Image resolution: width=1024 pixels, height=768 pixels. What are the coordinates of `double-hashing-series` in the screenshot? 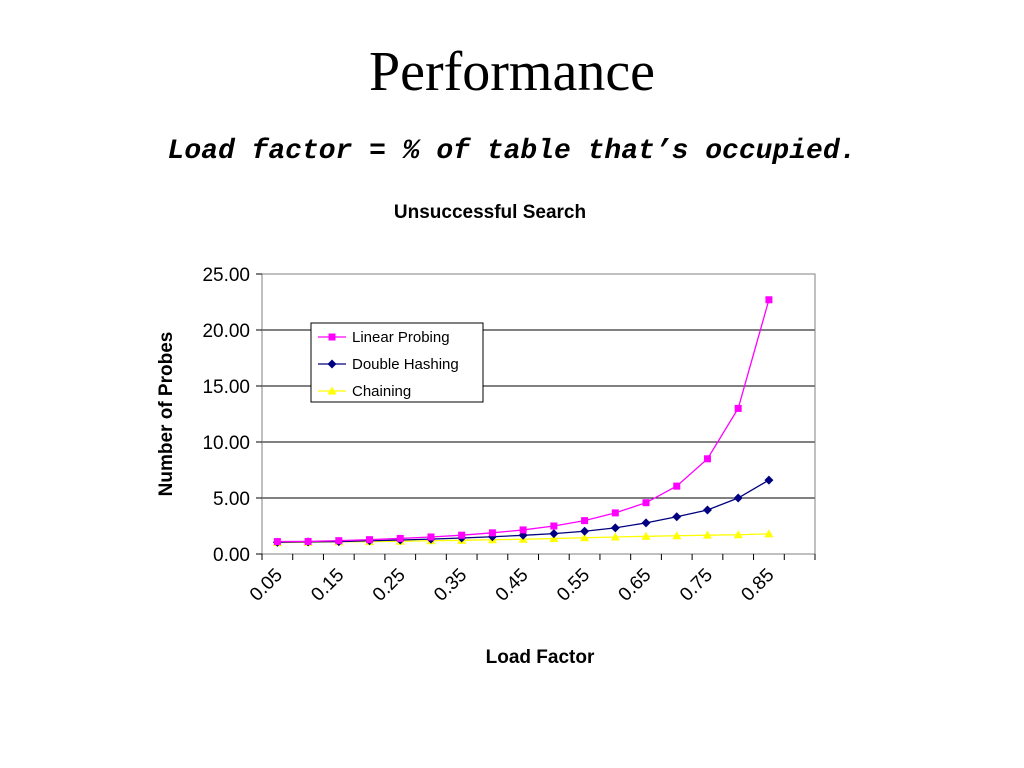 It's located at (523, 511).